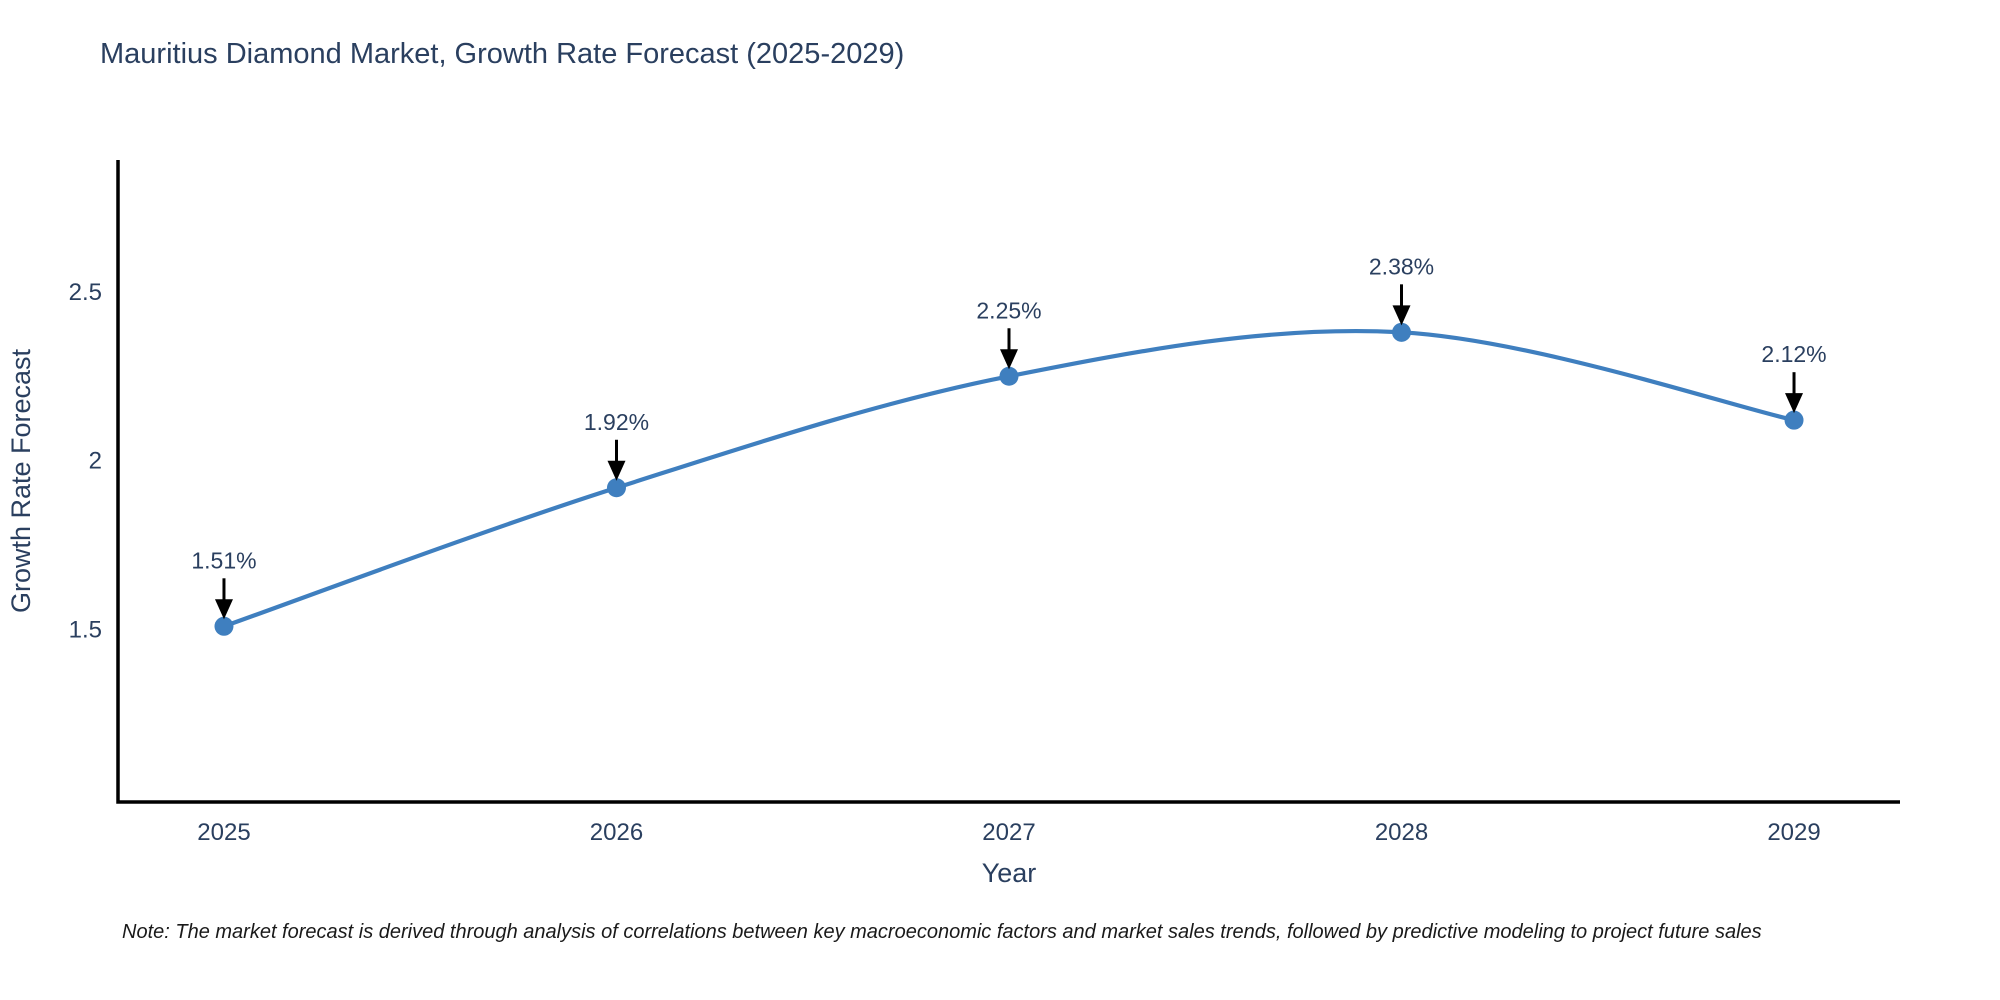 This screenshot has height=1000, width=2000. Describe the element at coordinates (85, 292) in the screenshot. I see `y-tick-label: 2.5` at that location.